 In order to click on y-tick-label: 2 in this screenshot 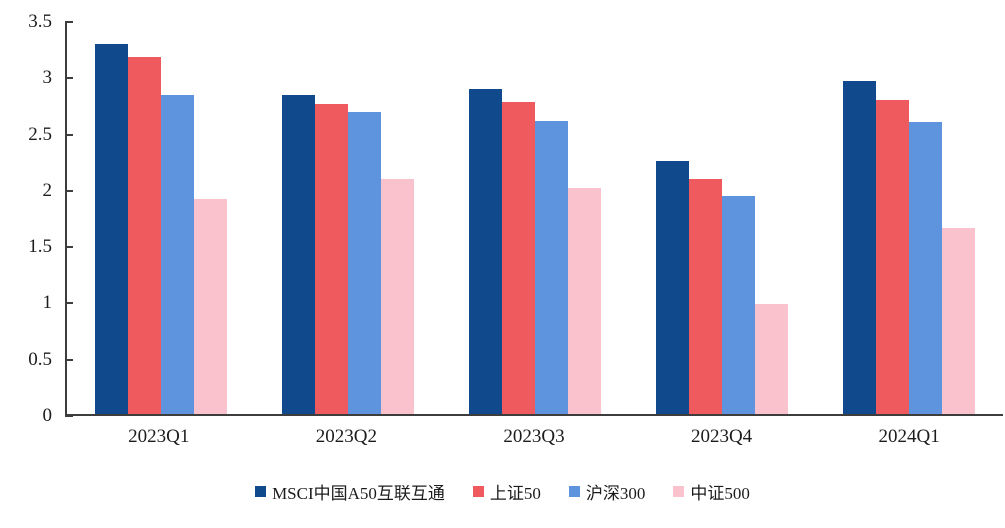, I will do `click(47, 190)`.